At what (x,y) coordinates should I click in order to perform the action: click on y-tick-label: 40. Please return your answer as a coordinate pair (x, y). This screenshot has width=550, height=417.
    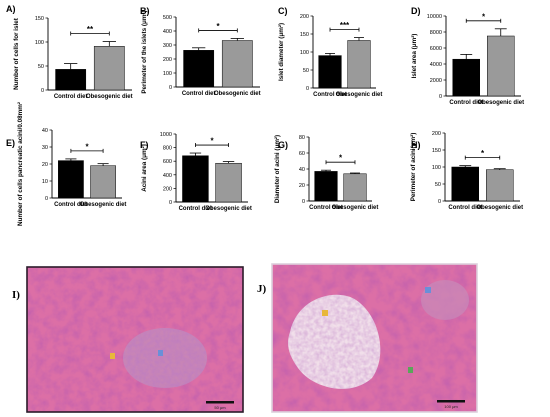
    Looking at the image, I should click on (302, 170).